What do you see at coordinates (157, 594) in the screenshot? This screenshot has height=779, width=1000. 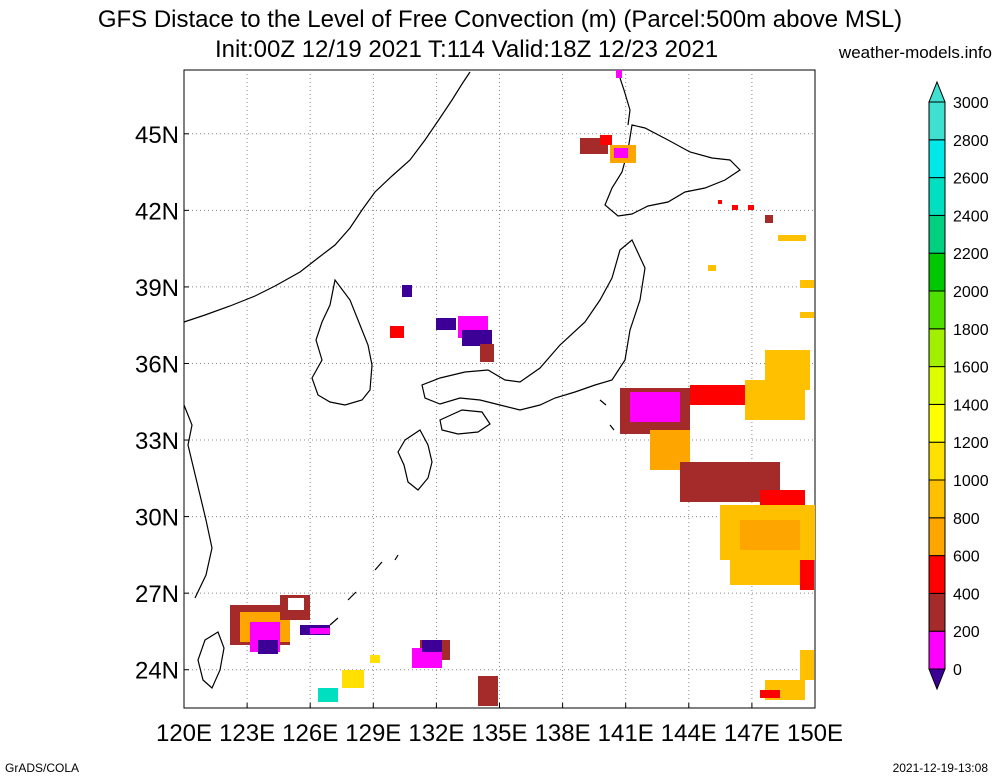 I see `lat-tick-label: 27N` at bounding box center [157, 594].